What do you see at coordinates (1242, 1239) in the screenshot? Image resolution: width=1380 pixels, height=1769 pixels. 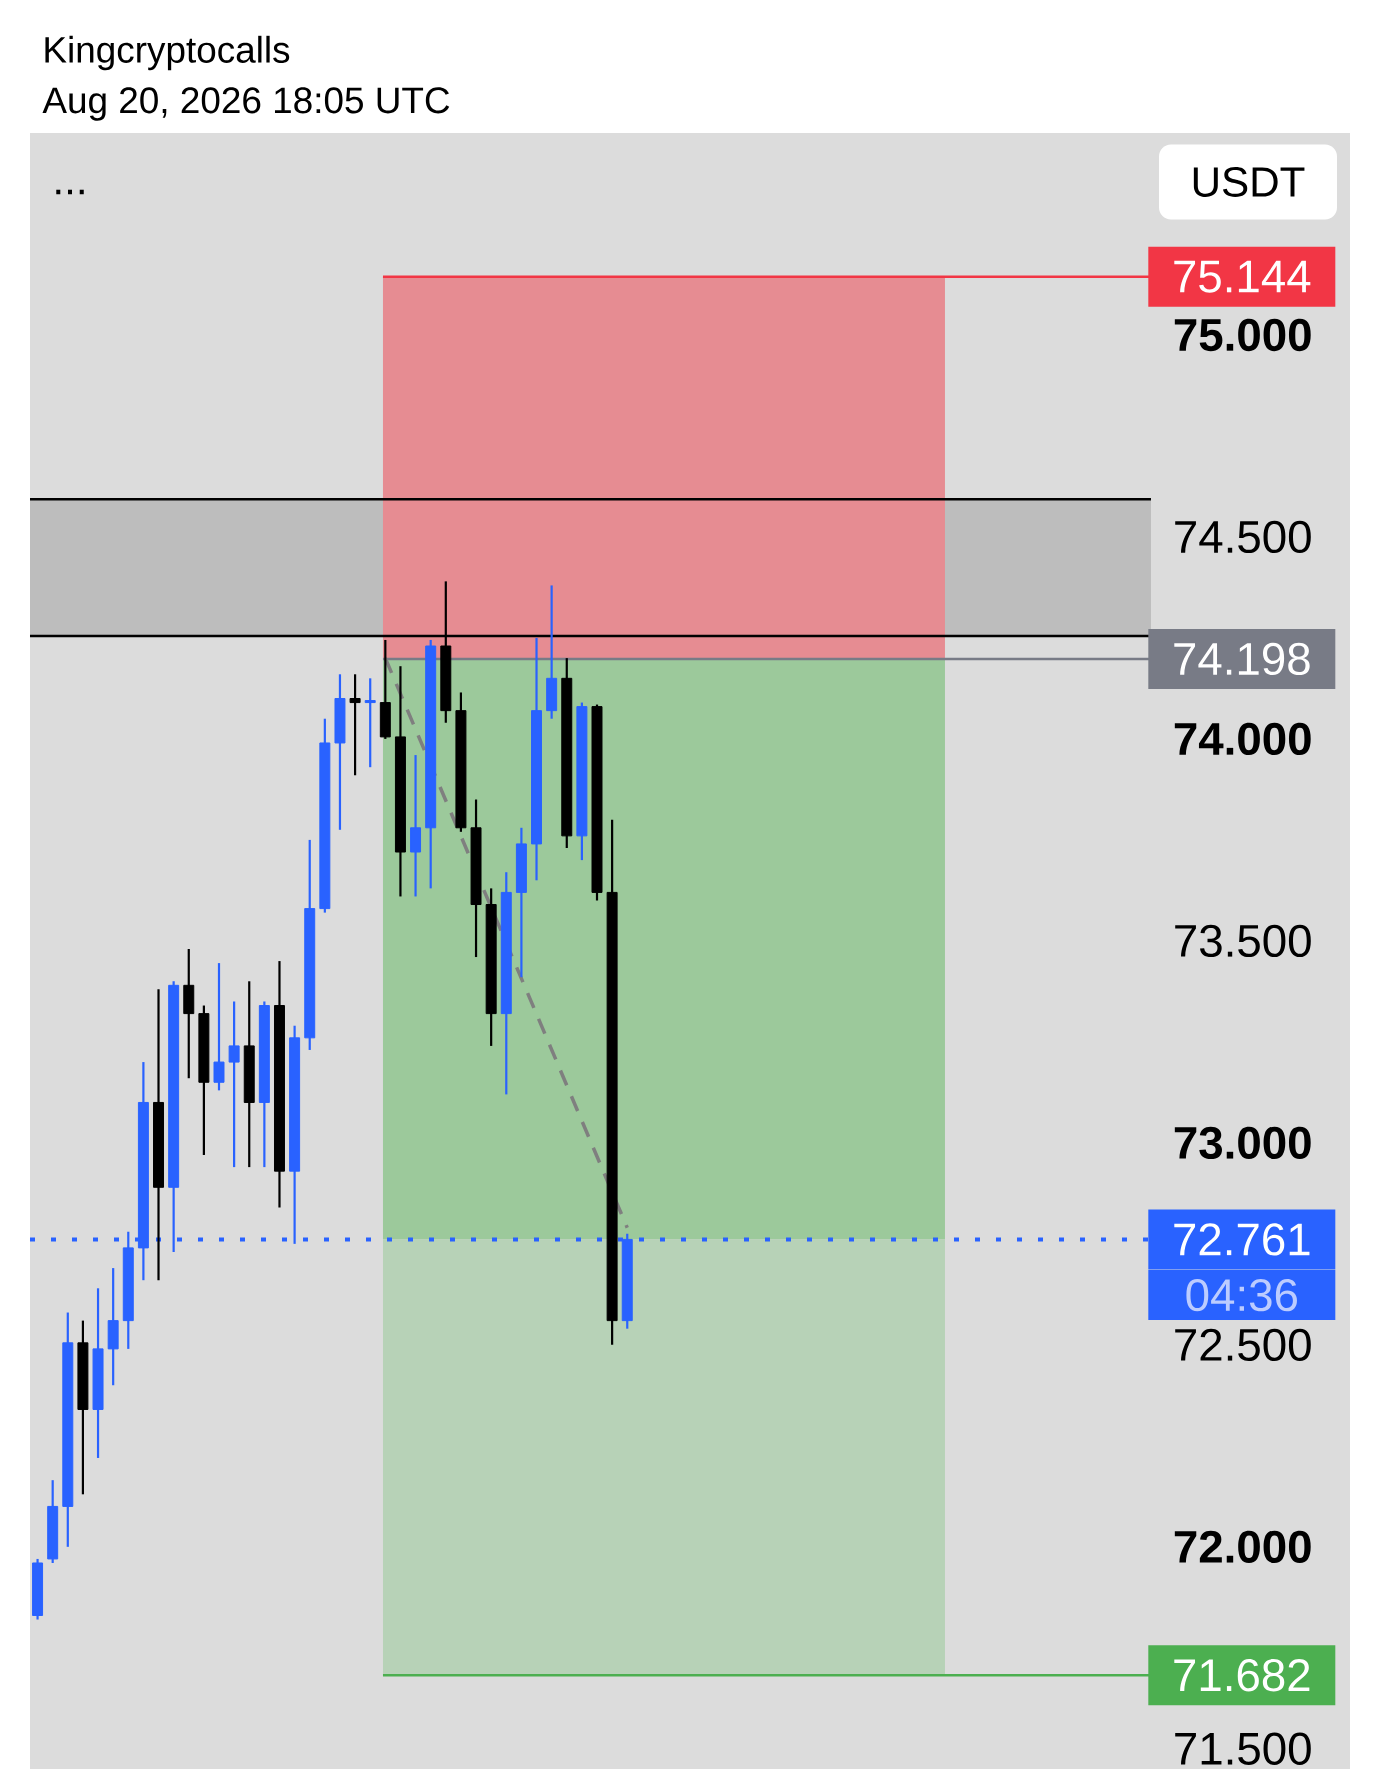 I see `ref-line-label: 72.761` at bounding box center [1242, 1239].